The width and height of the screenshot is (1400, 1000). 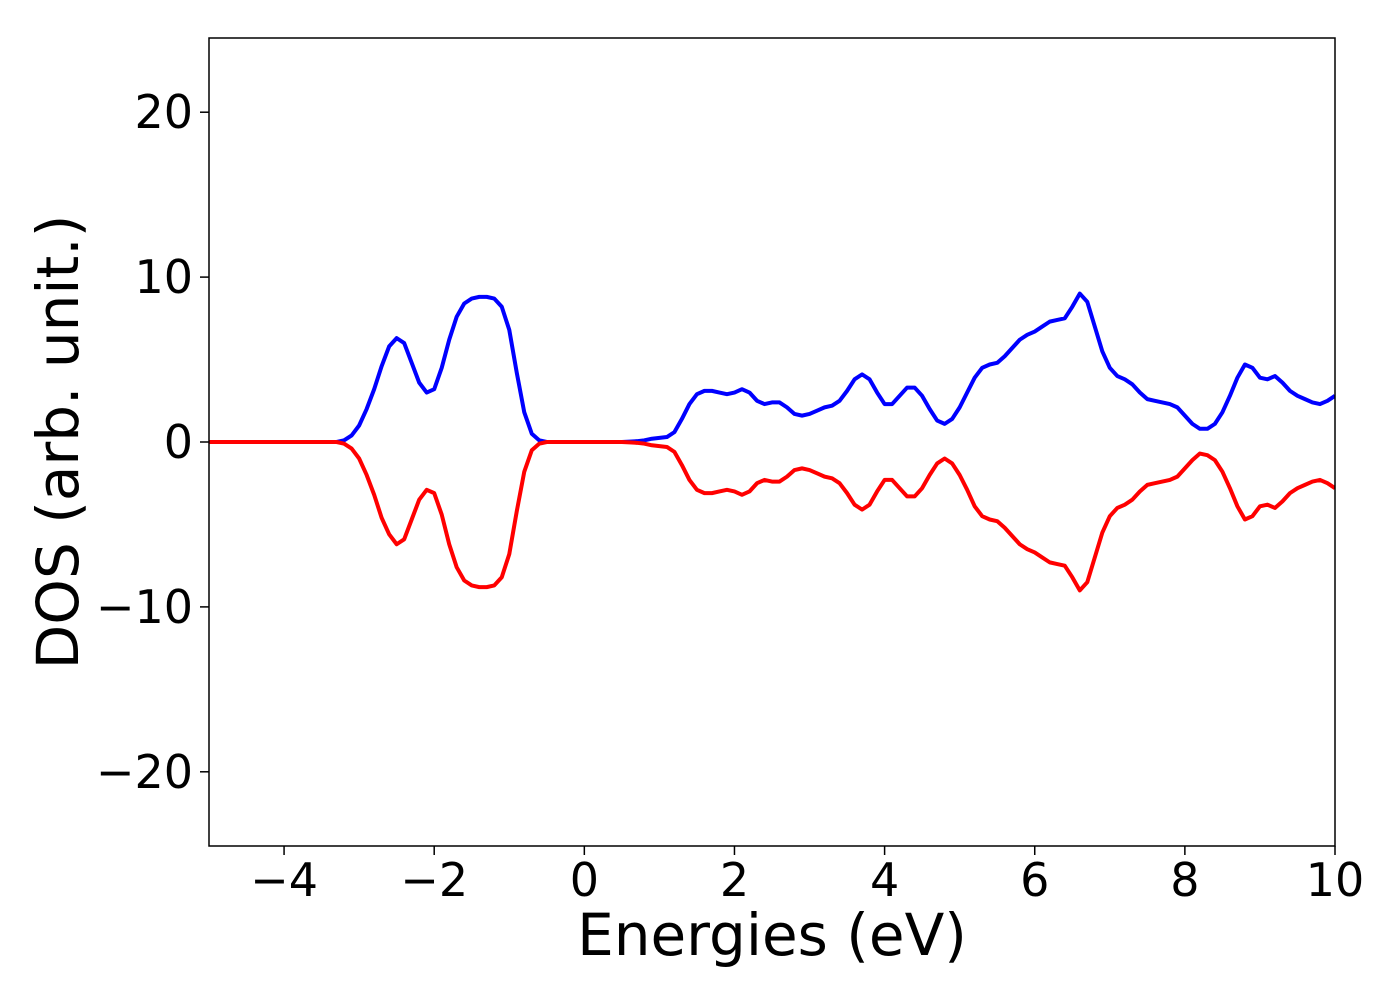 I want to click on x-tick-label: 10, so click(x=1335, y=880).